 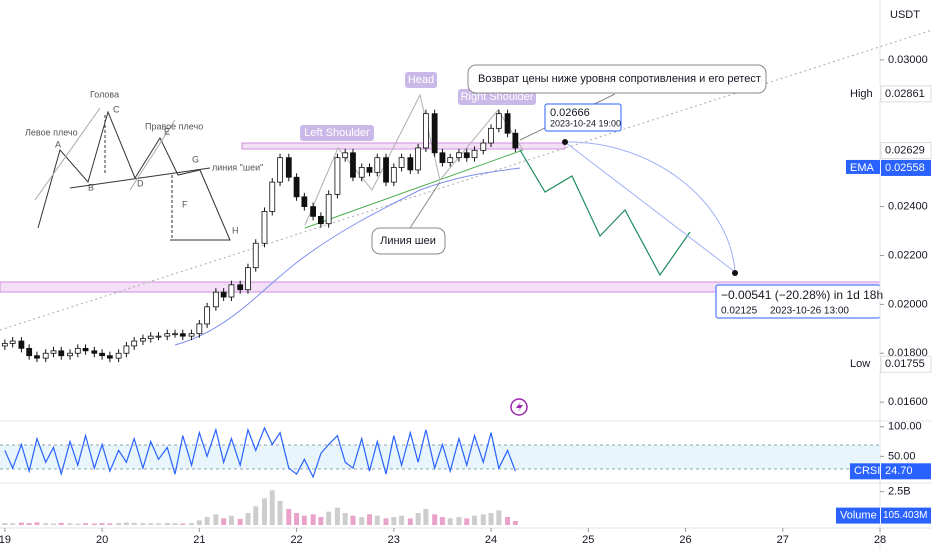 I want to click on volume-name: Volume, so click(x=858, y=516).